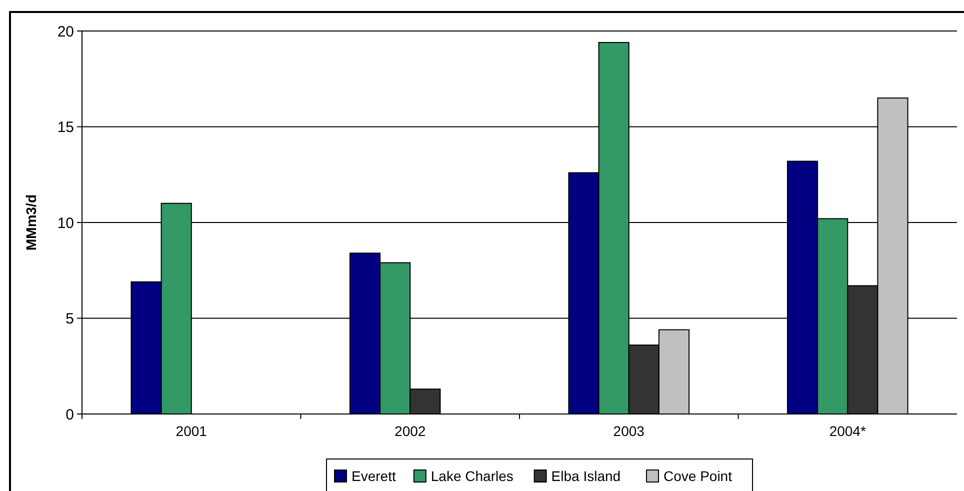 The height and width of the screenshot is (491, 964). What do you see at coordinates (70, 415) in the screenshot?
I see `y-tick-label: 0` at bounding box center [70, 415].